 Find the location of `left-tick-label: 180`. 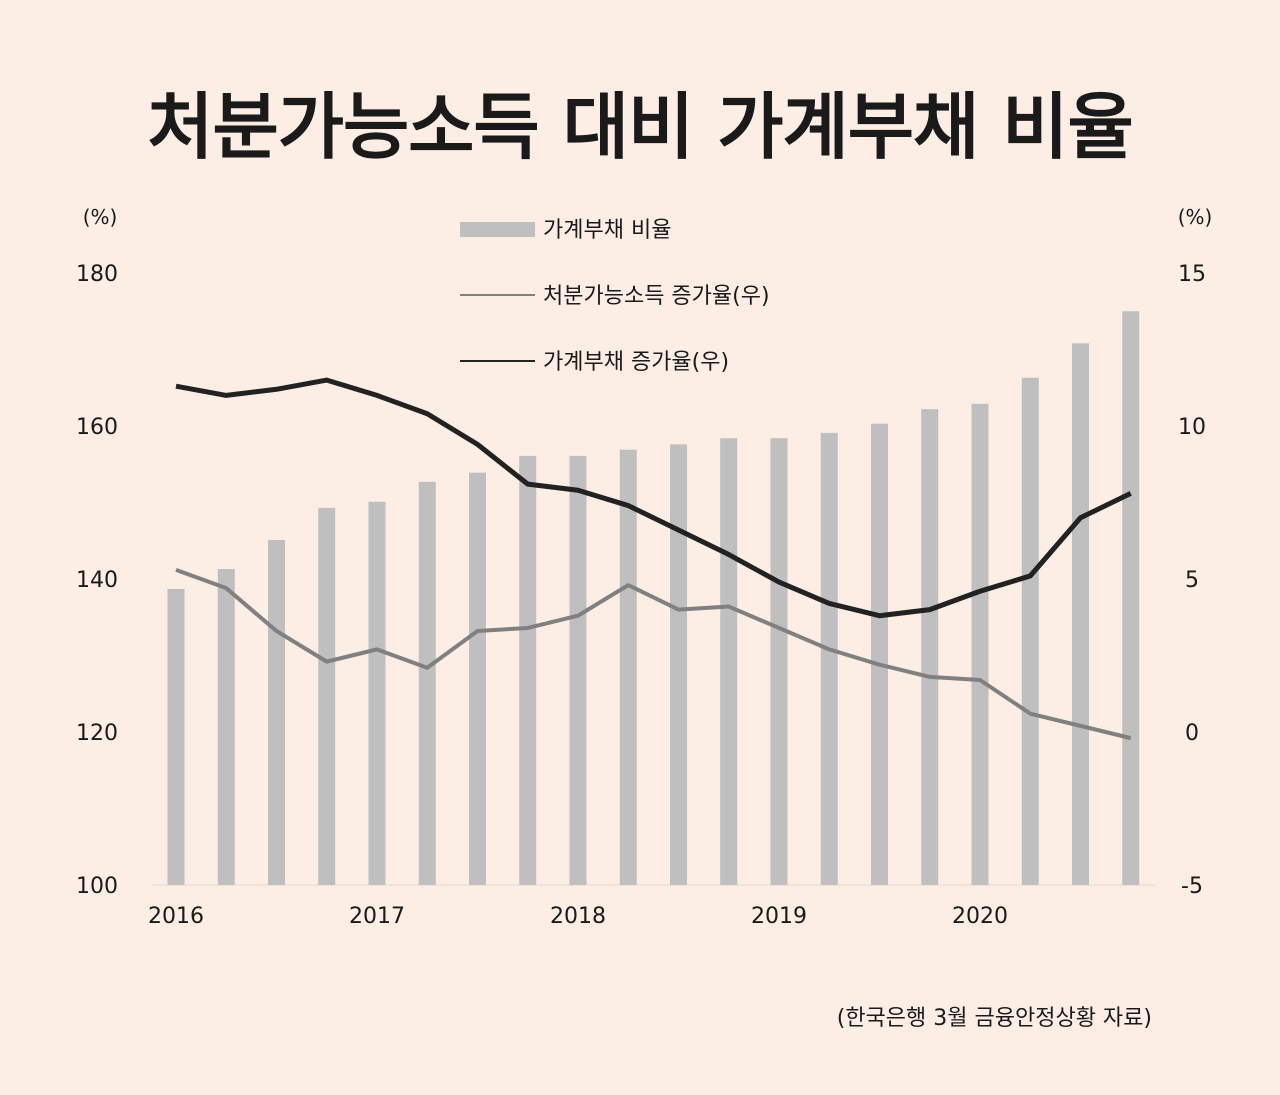

left-tick-label: 180 is located at coordinates (97, 274).